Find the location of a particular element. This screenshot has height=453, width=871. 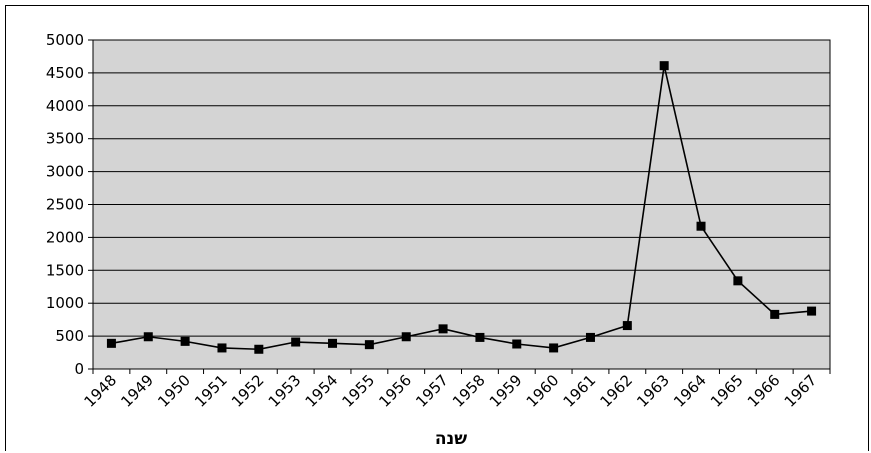

y-tick-label: 3500 is located at coordinates (65, 139).